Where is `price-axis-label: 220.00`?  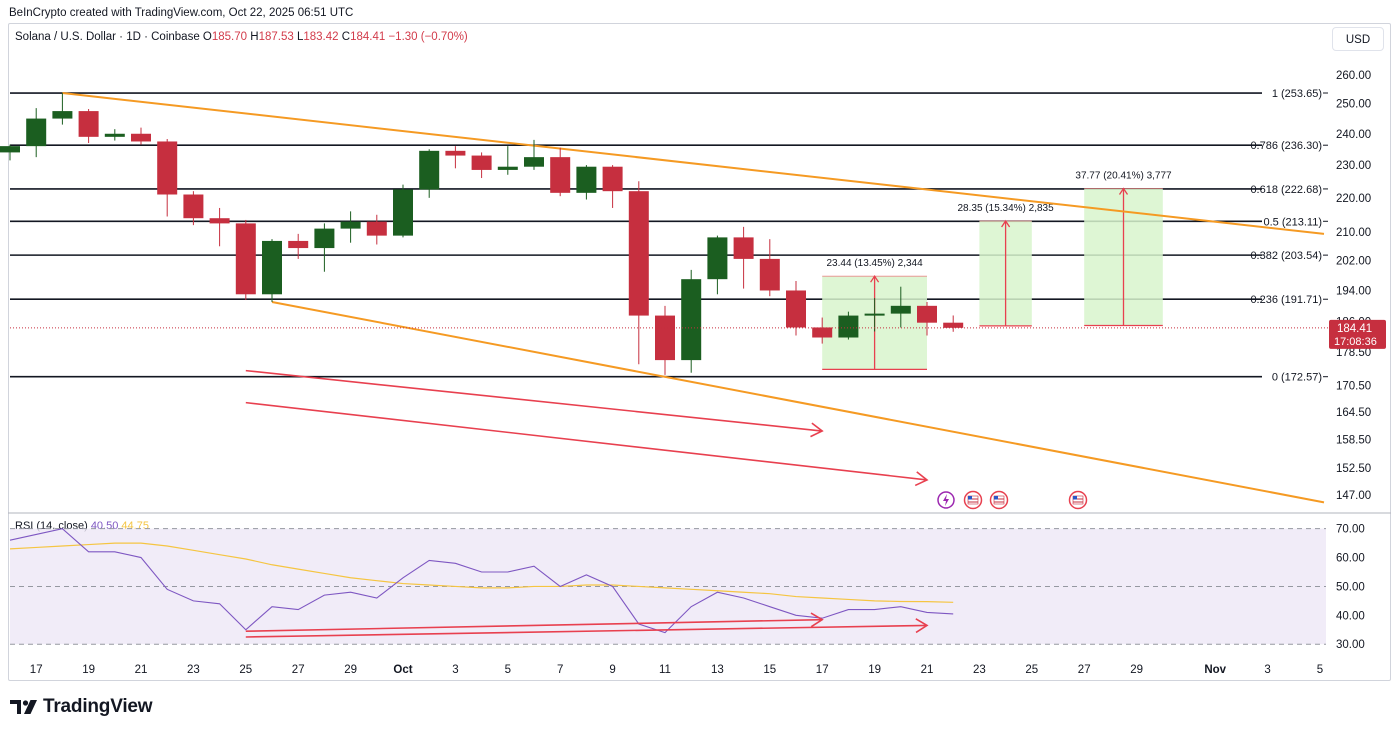 price-axis-label: 220.00 is located at coordinates (1353, 199).